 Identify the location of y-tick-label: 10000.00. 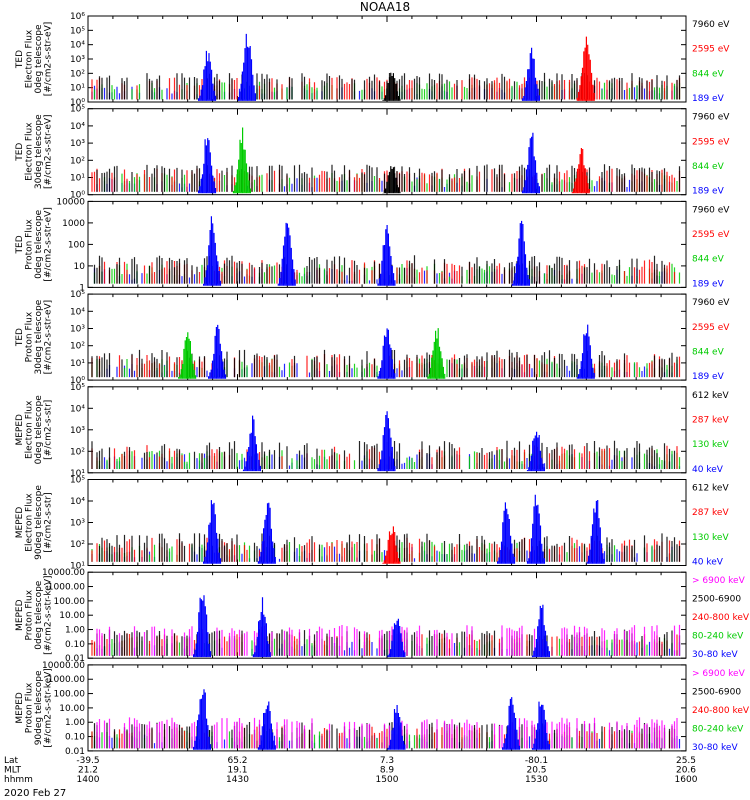
(63, 573).